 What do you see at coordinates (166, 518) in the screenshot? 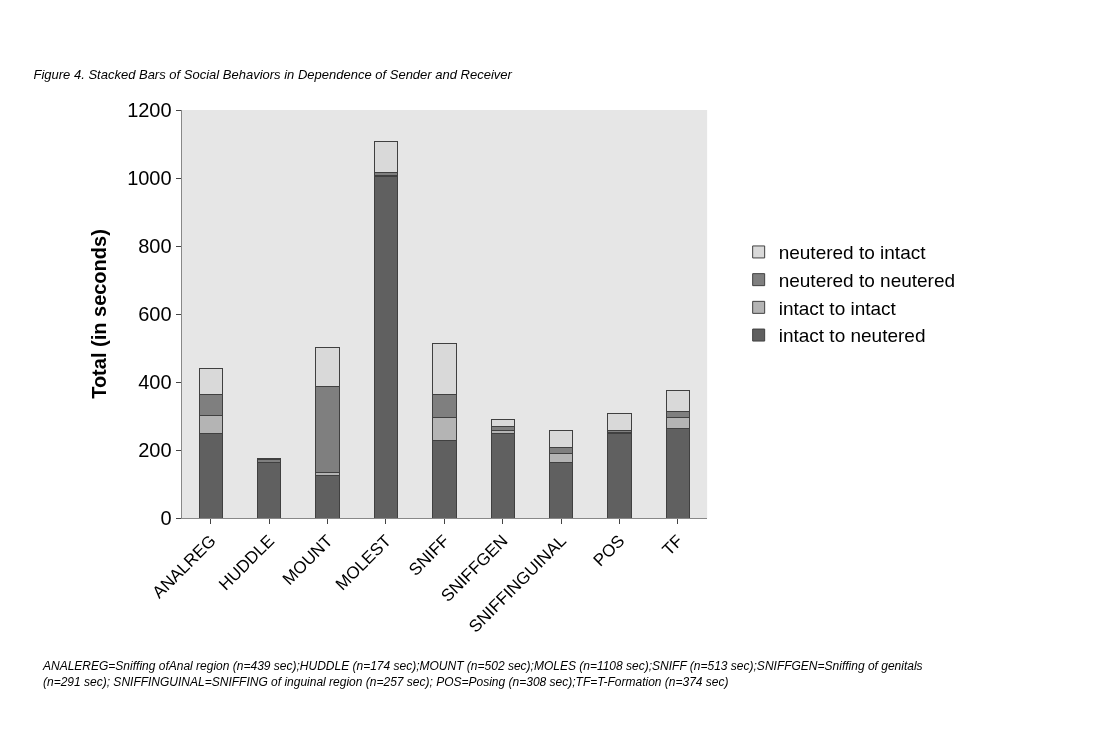
I see `y-tick-label: 0` at bounding box center [166, 518].